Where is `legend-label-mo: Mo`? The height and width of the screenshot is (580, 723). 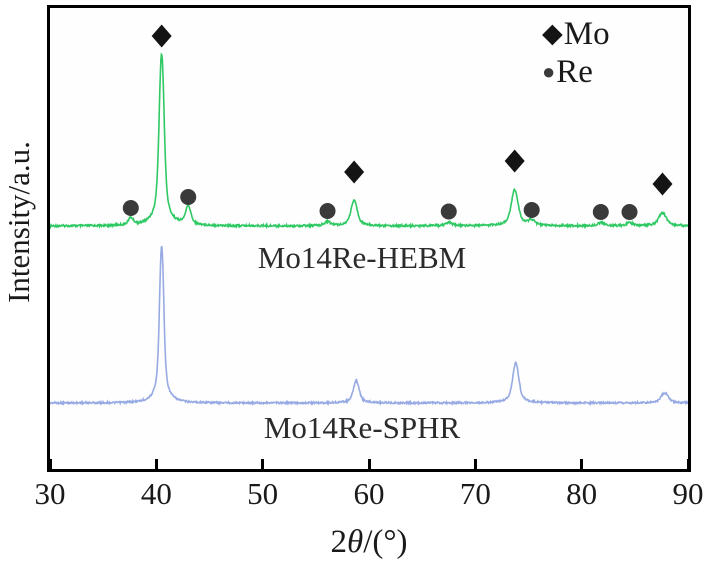
legend-label-mo: Mo is located at coordinates (586, 34).